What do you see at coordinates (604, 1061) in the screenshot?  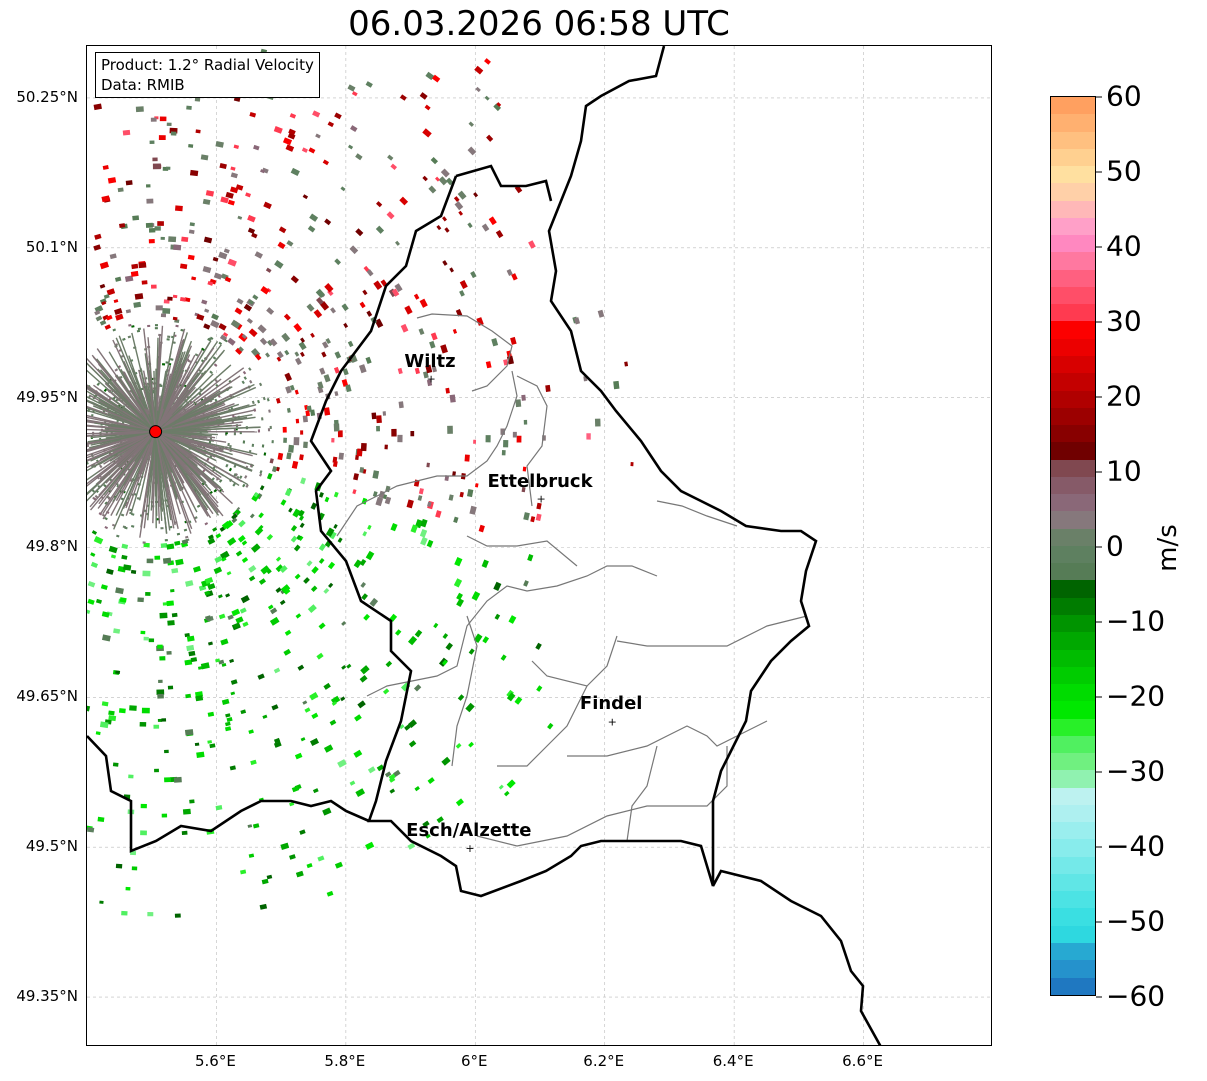 I see `lon-tick-label: 6.2°E` at bounding box center [604, 1061].